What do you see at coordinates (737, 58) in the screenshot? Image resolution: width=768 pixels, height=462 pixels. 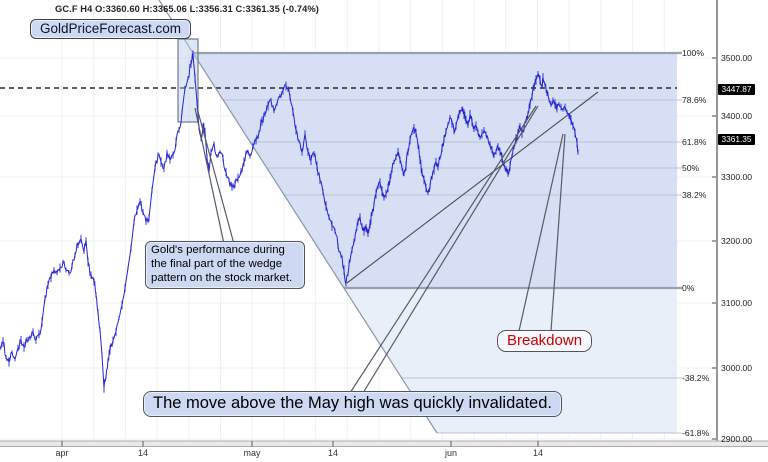 I see `price-axis-label: 3500.00` at bounding box center [737, 58].